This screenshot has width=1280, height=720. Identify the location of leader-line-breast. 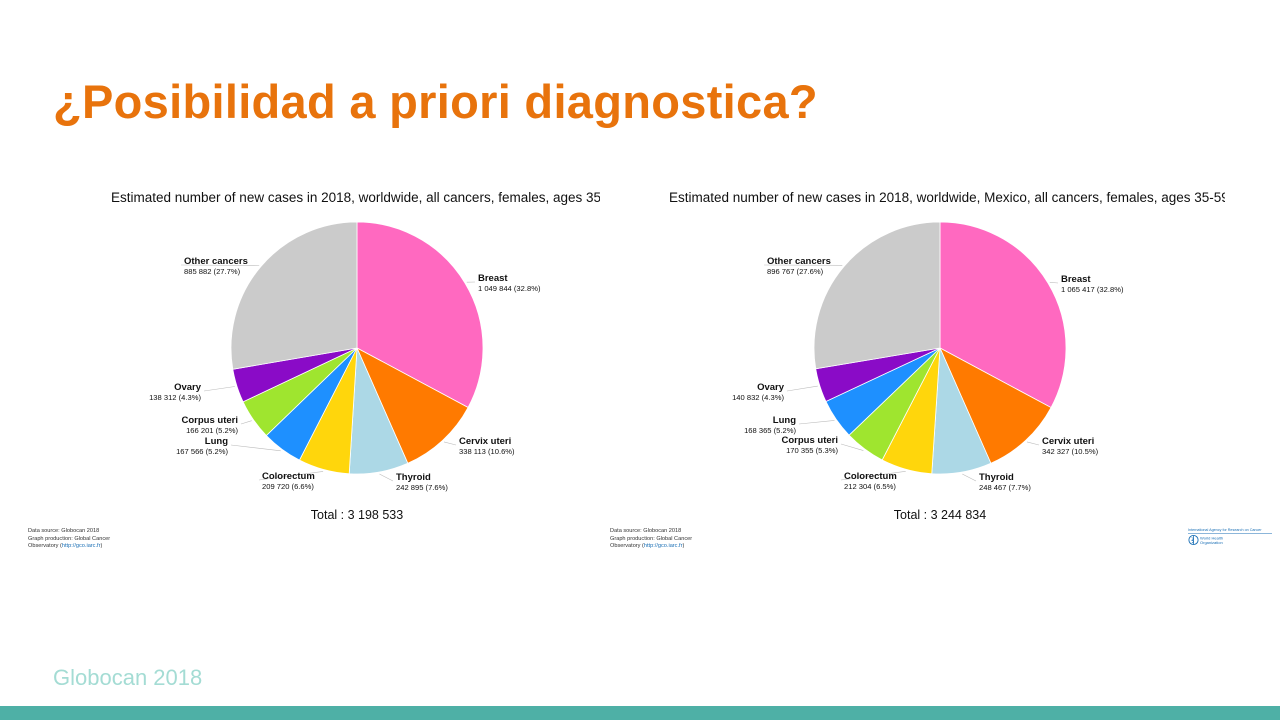
(1054, 283).